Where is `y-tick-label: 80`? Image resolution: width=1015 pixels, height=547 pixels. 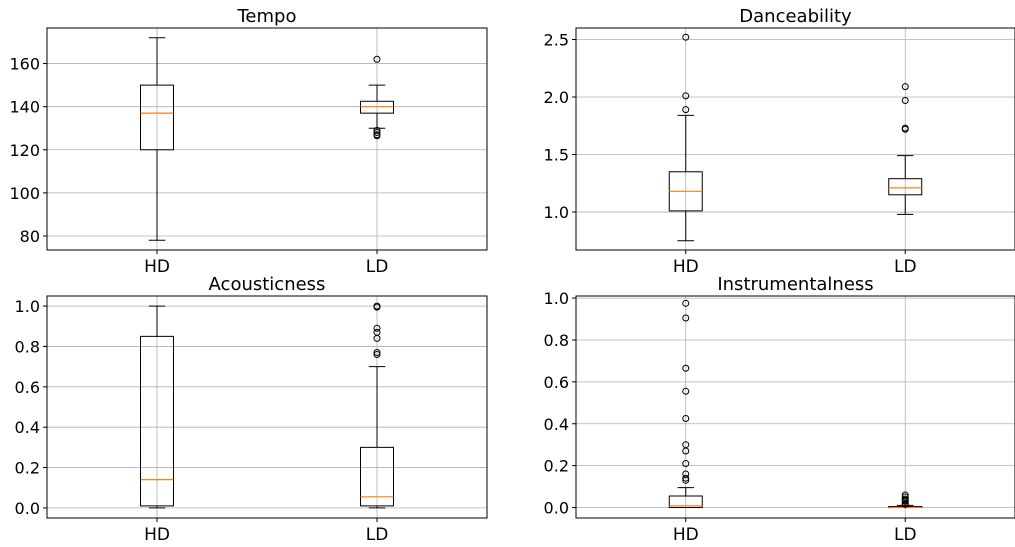
y-tick-label: 80 is located at coordinates (30, 236).